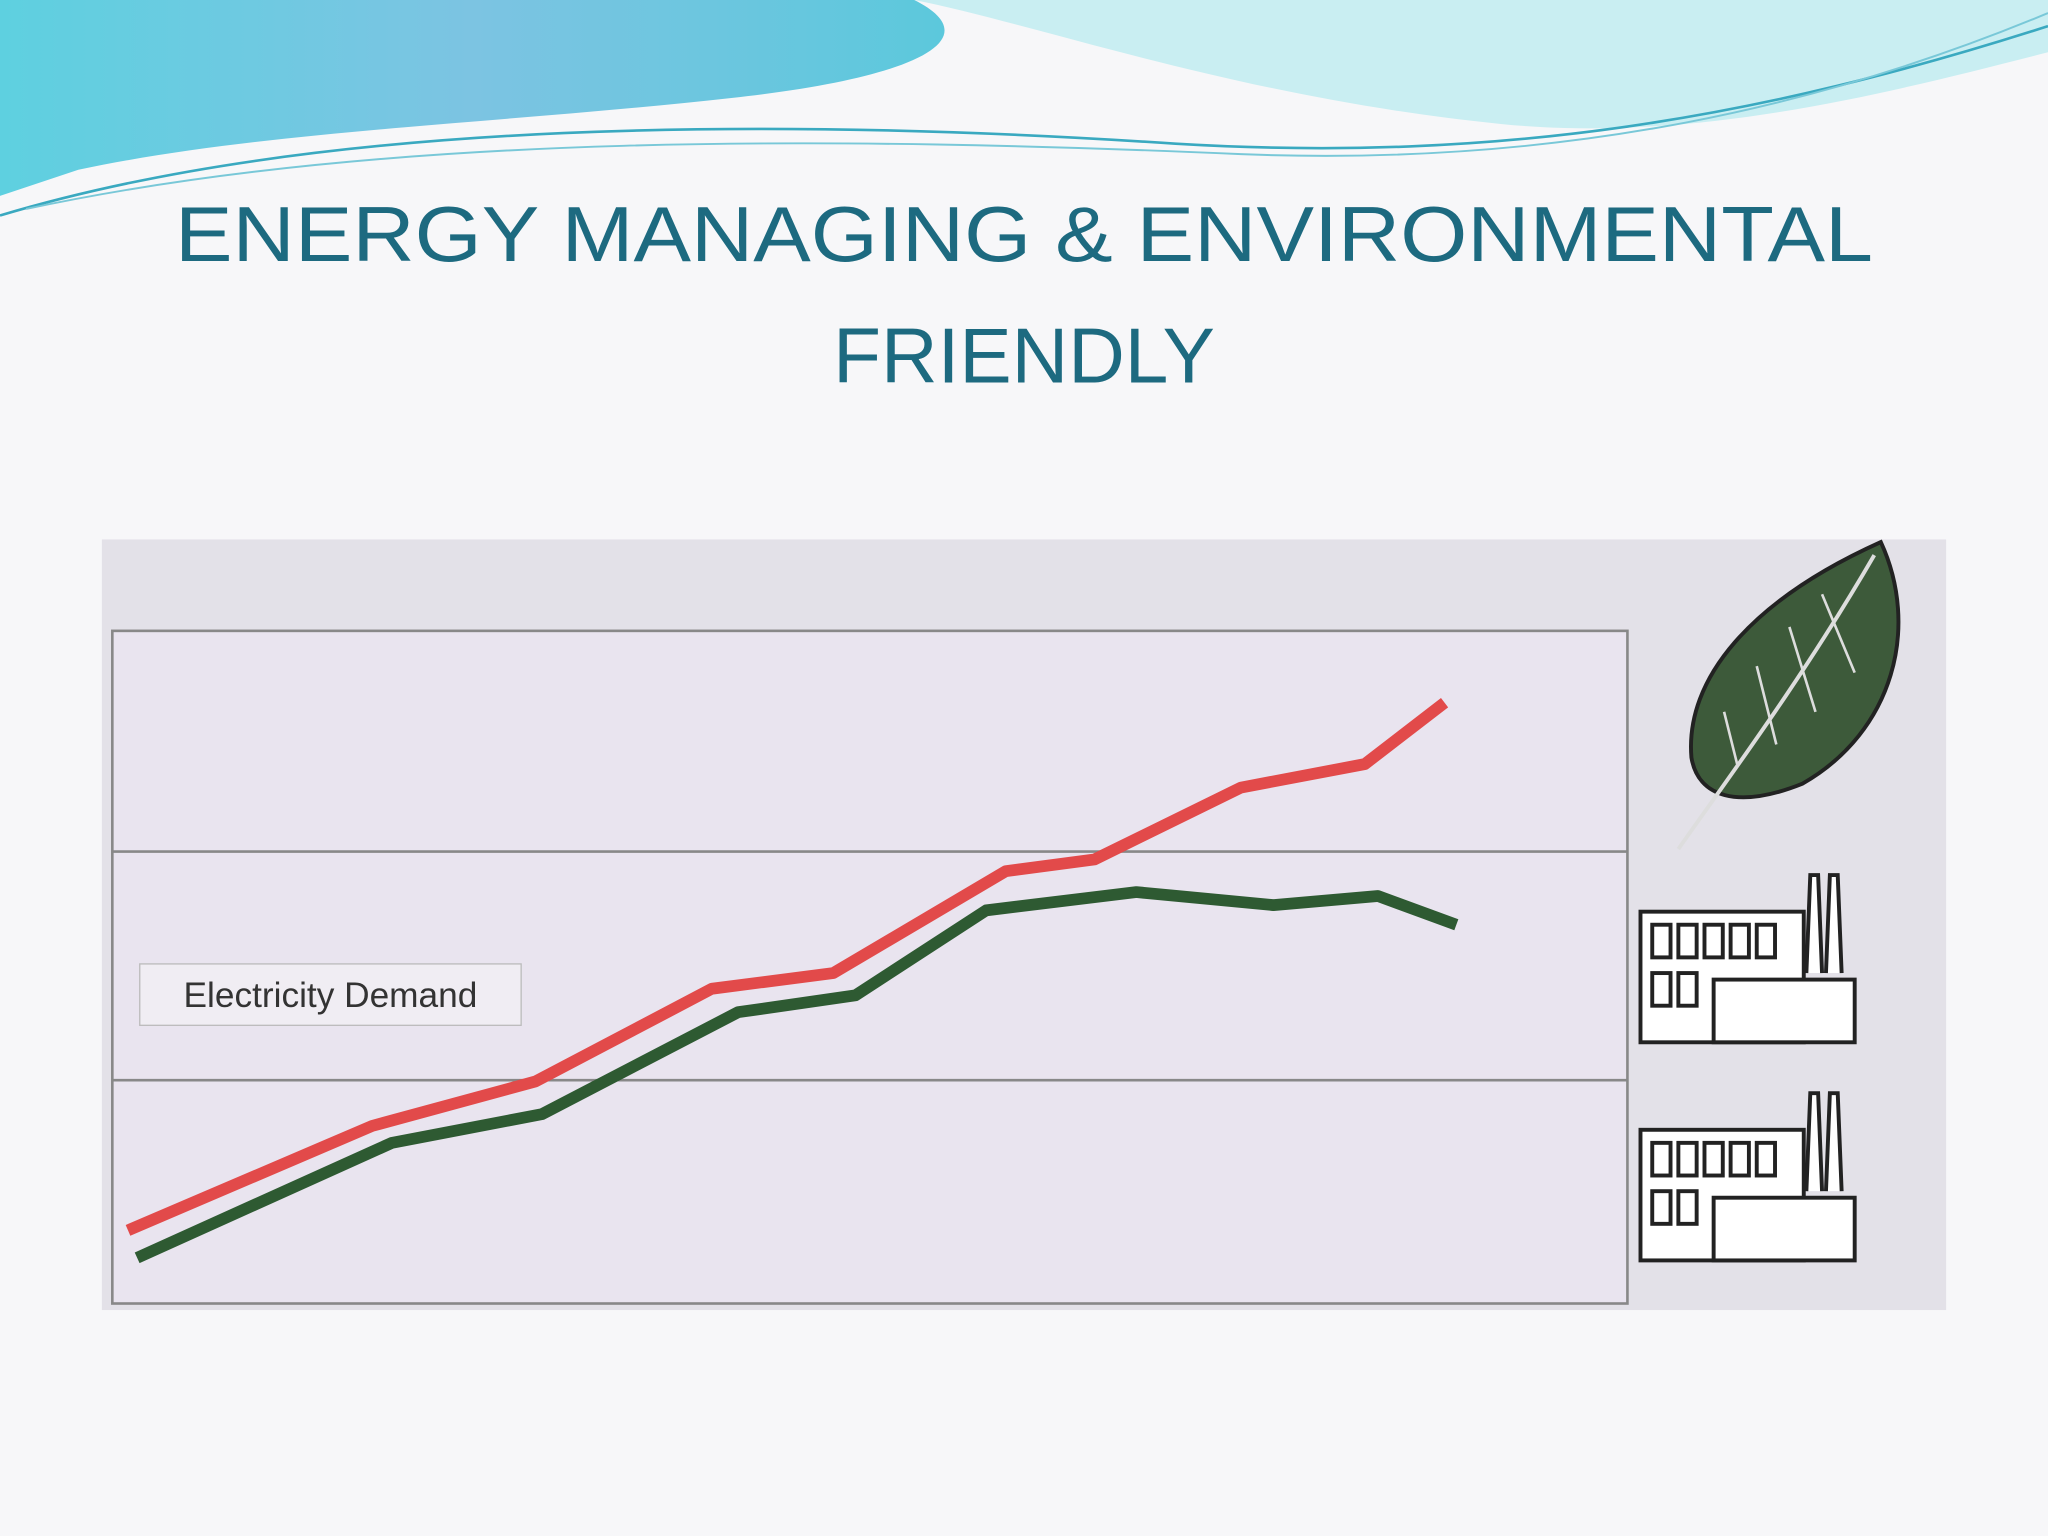 Image resolution: width=2048 pixels, height=1536 pixels. What do you see at coordinates (1024, 64) in the screenshot?
I see `wave-light` at bounding box center [1024, 64].